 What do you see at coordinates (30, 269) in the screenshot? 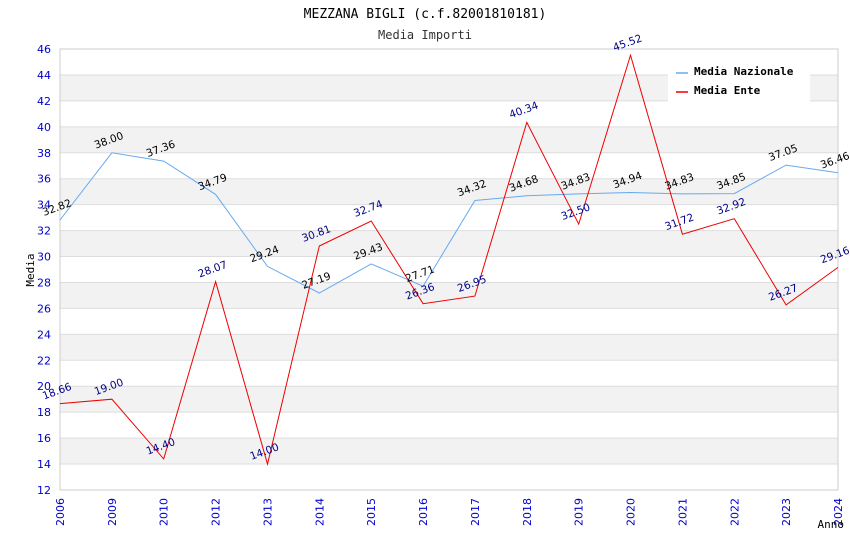
I see `y-axis-label: Media` at bounding box center [30, 269].